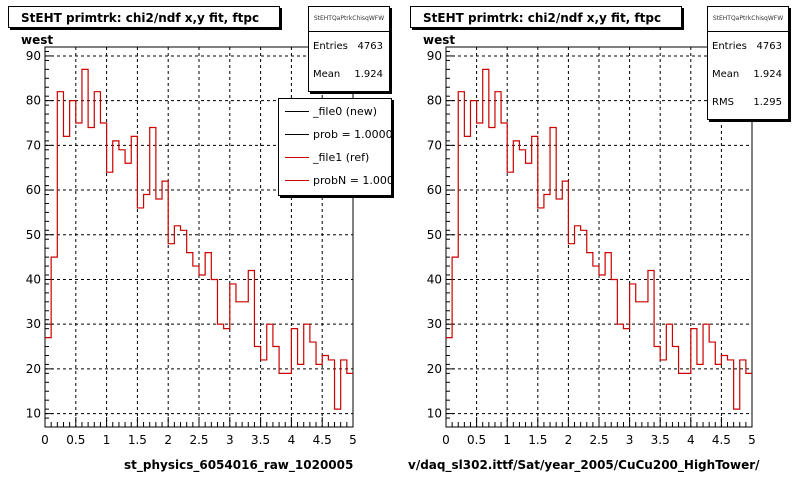 Image resolution: width=800 pixels, height=480 pixels. I want to click on legend-entry-file0: _file0 (new), so click(335, 112).